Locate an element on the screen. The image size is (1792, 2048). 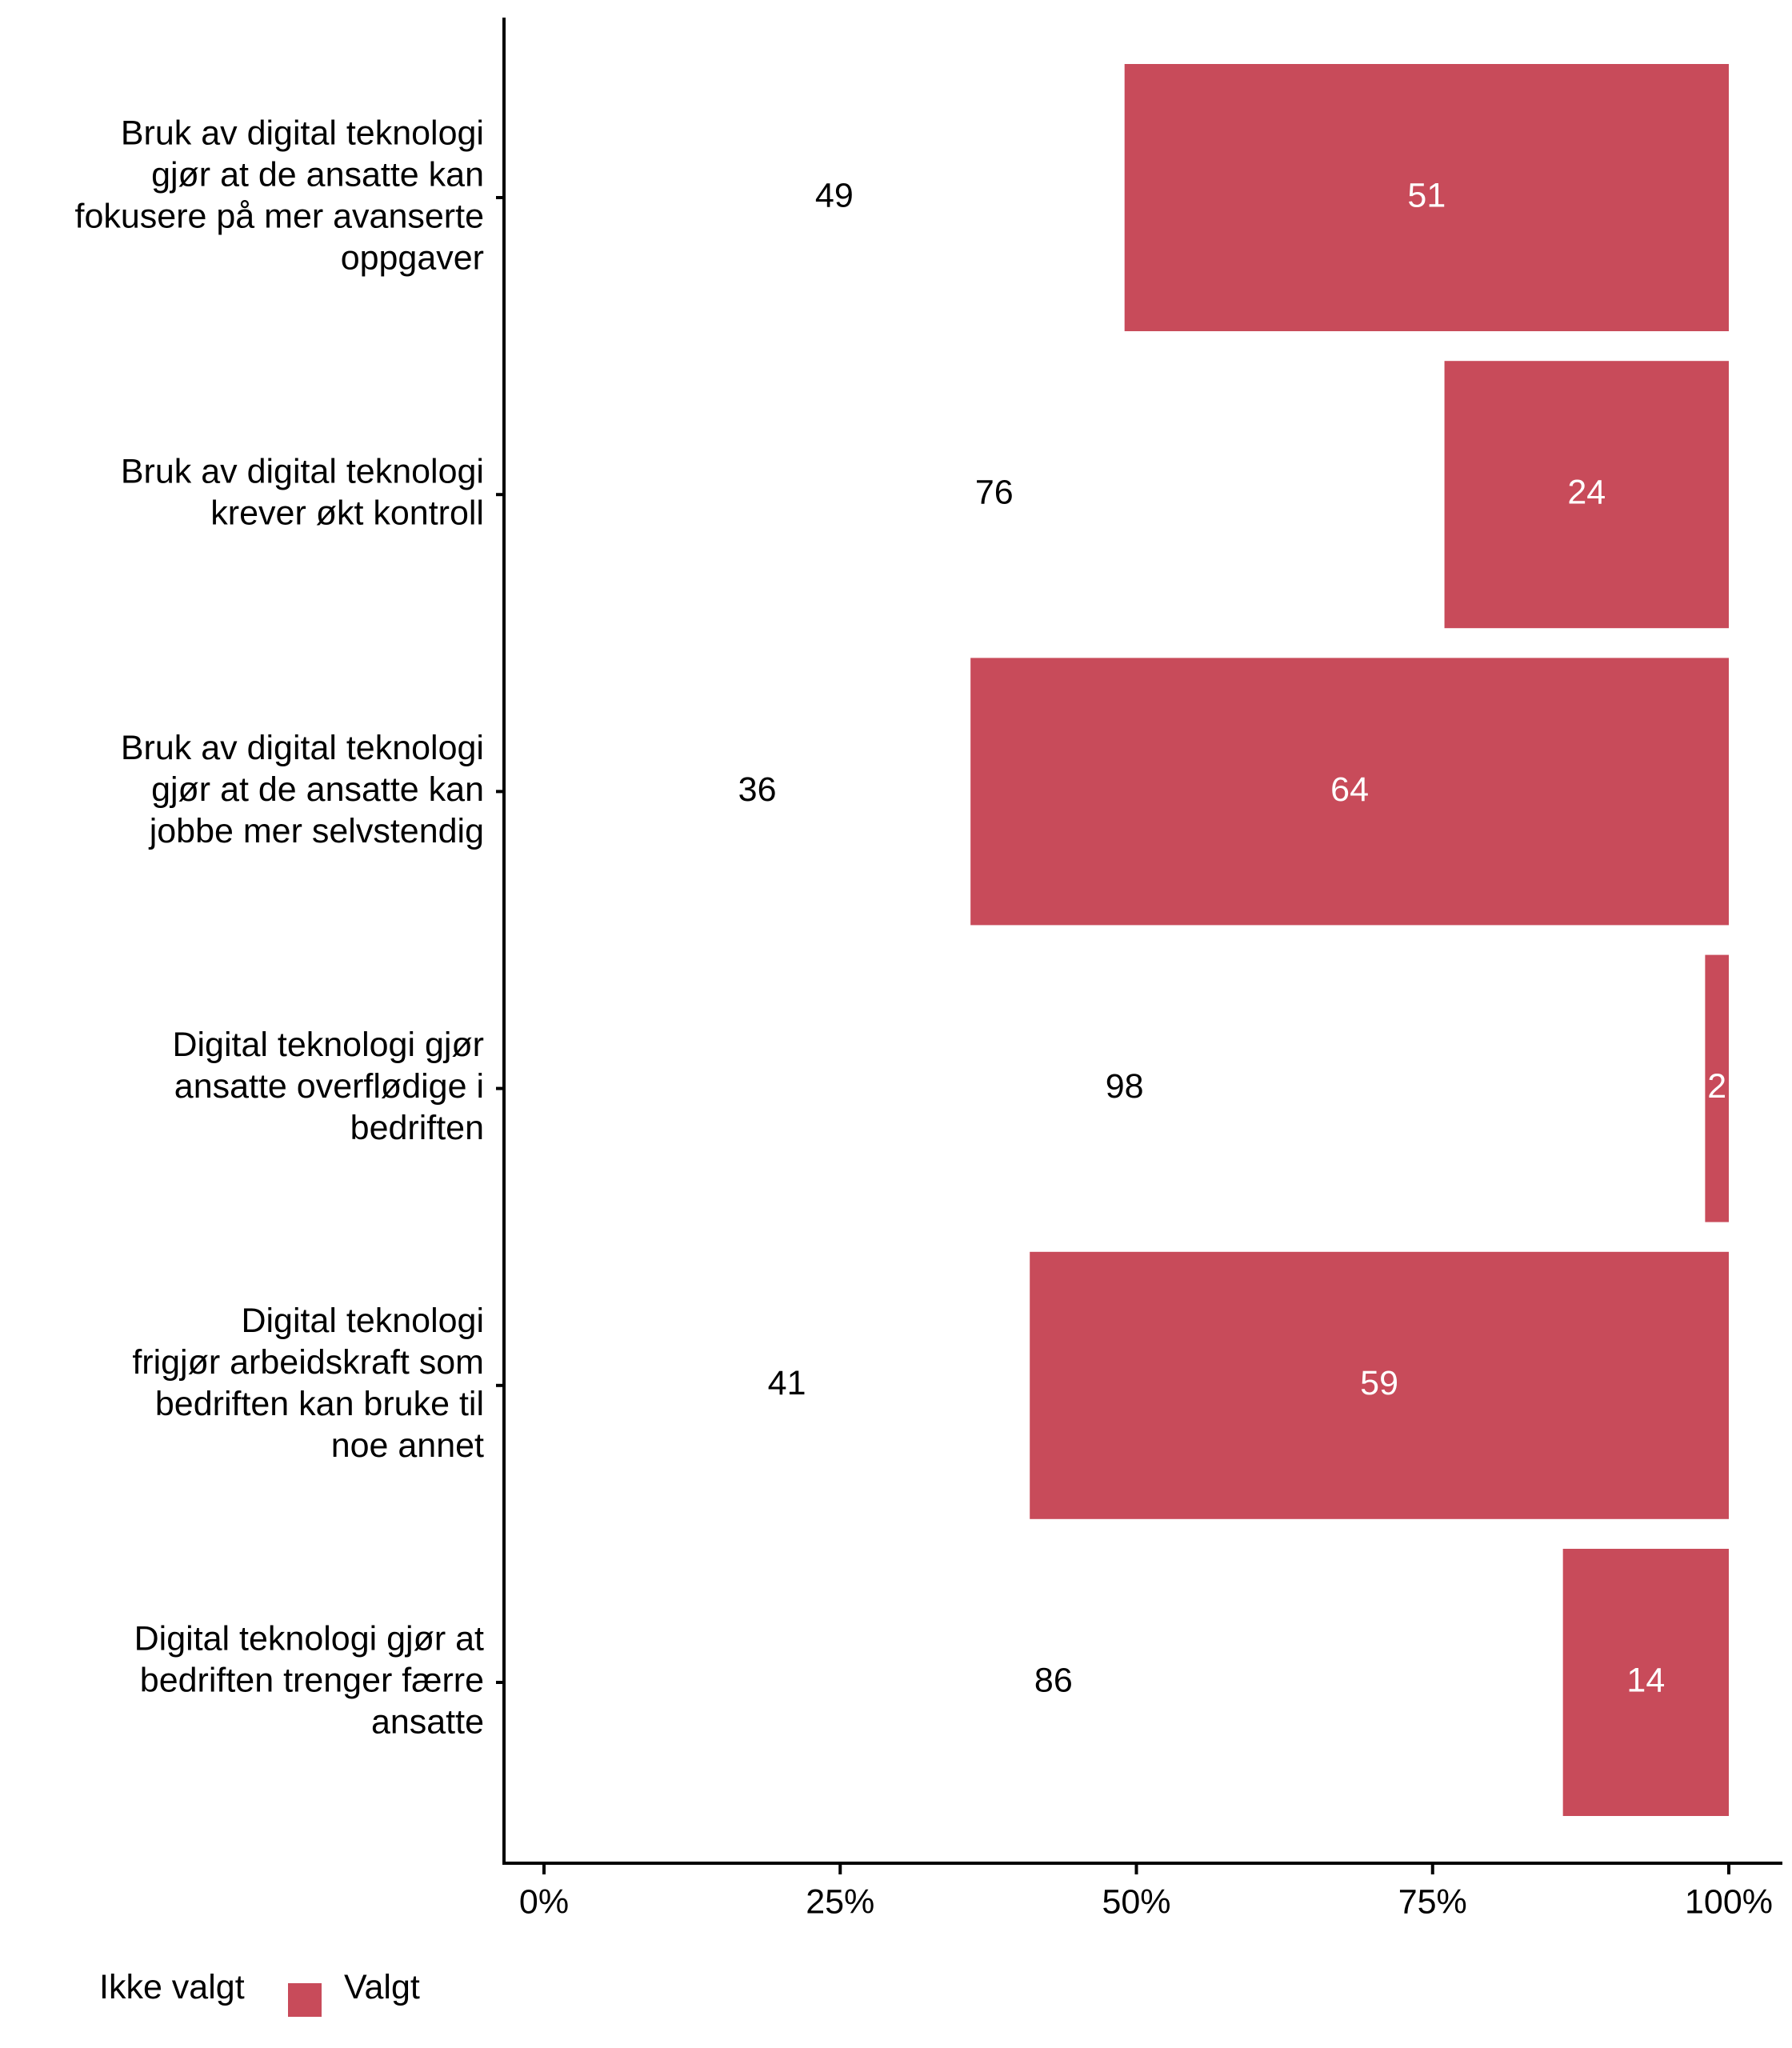
value-label-valgt-3: 64 is located at coordinates (1349, 789).